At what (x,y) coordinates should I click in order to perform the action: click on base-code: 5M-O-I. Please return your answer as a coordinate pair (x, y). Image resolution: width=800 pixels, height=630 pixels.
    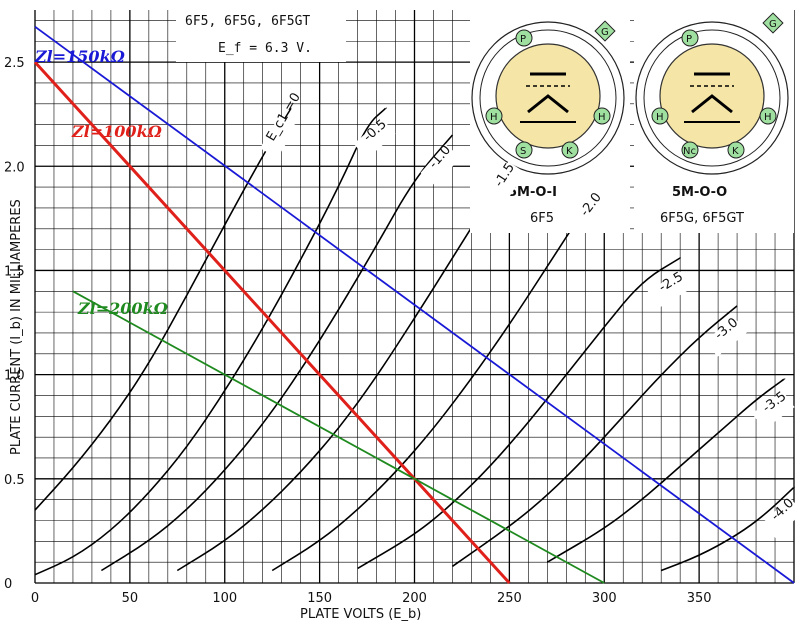
    Looking at the image, I should click on (532, 192).